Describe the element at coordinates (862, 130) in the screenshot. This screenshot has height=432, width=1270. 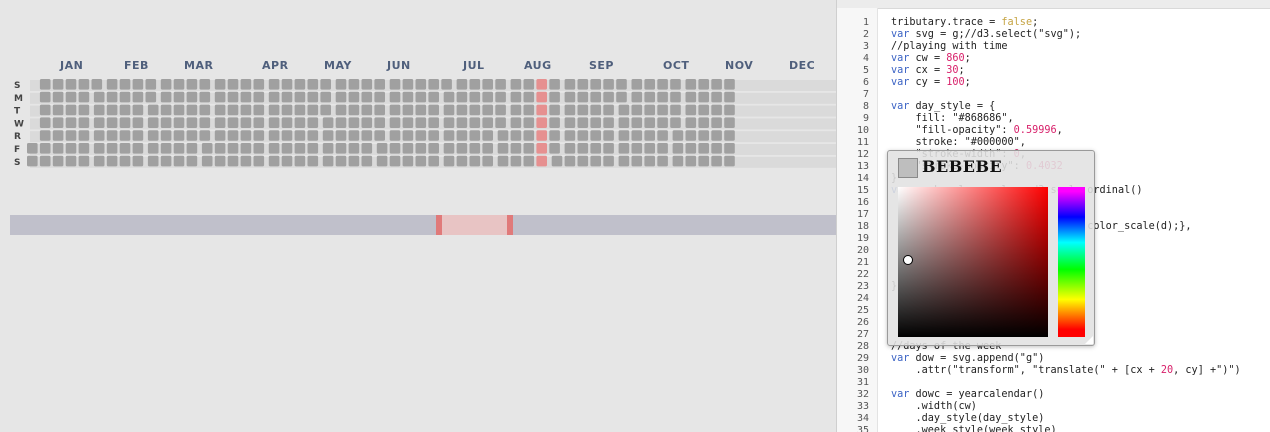
I see `line-number: 10` at that location.